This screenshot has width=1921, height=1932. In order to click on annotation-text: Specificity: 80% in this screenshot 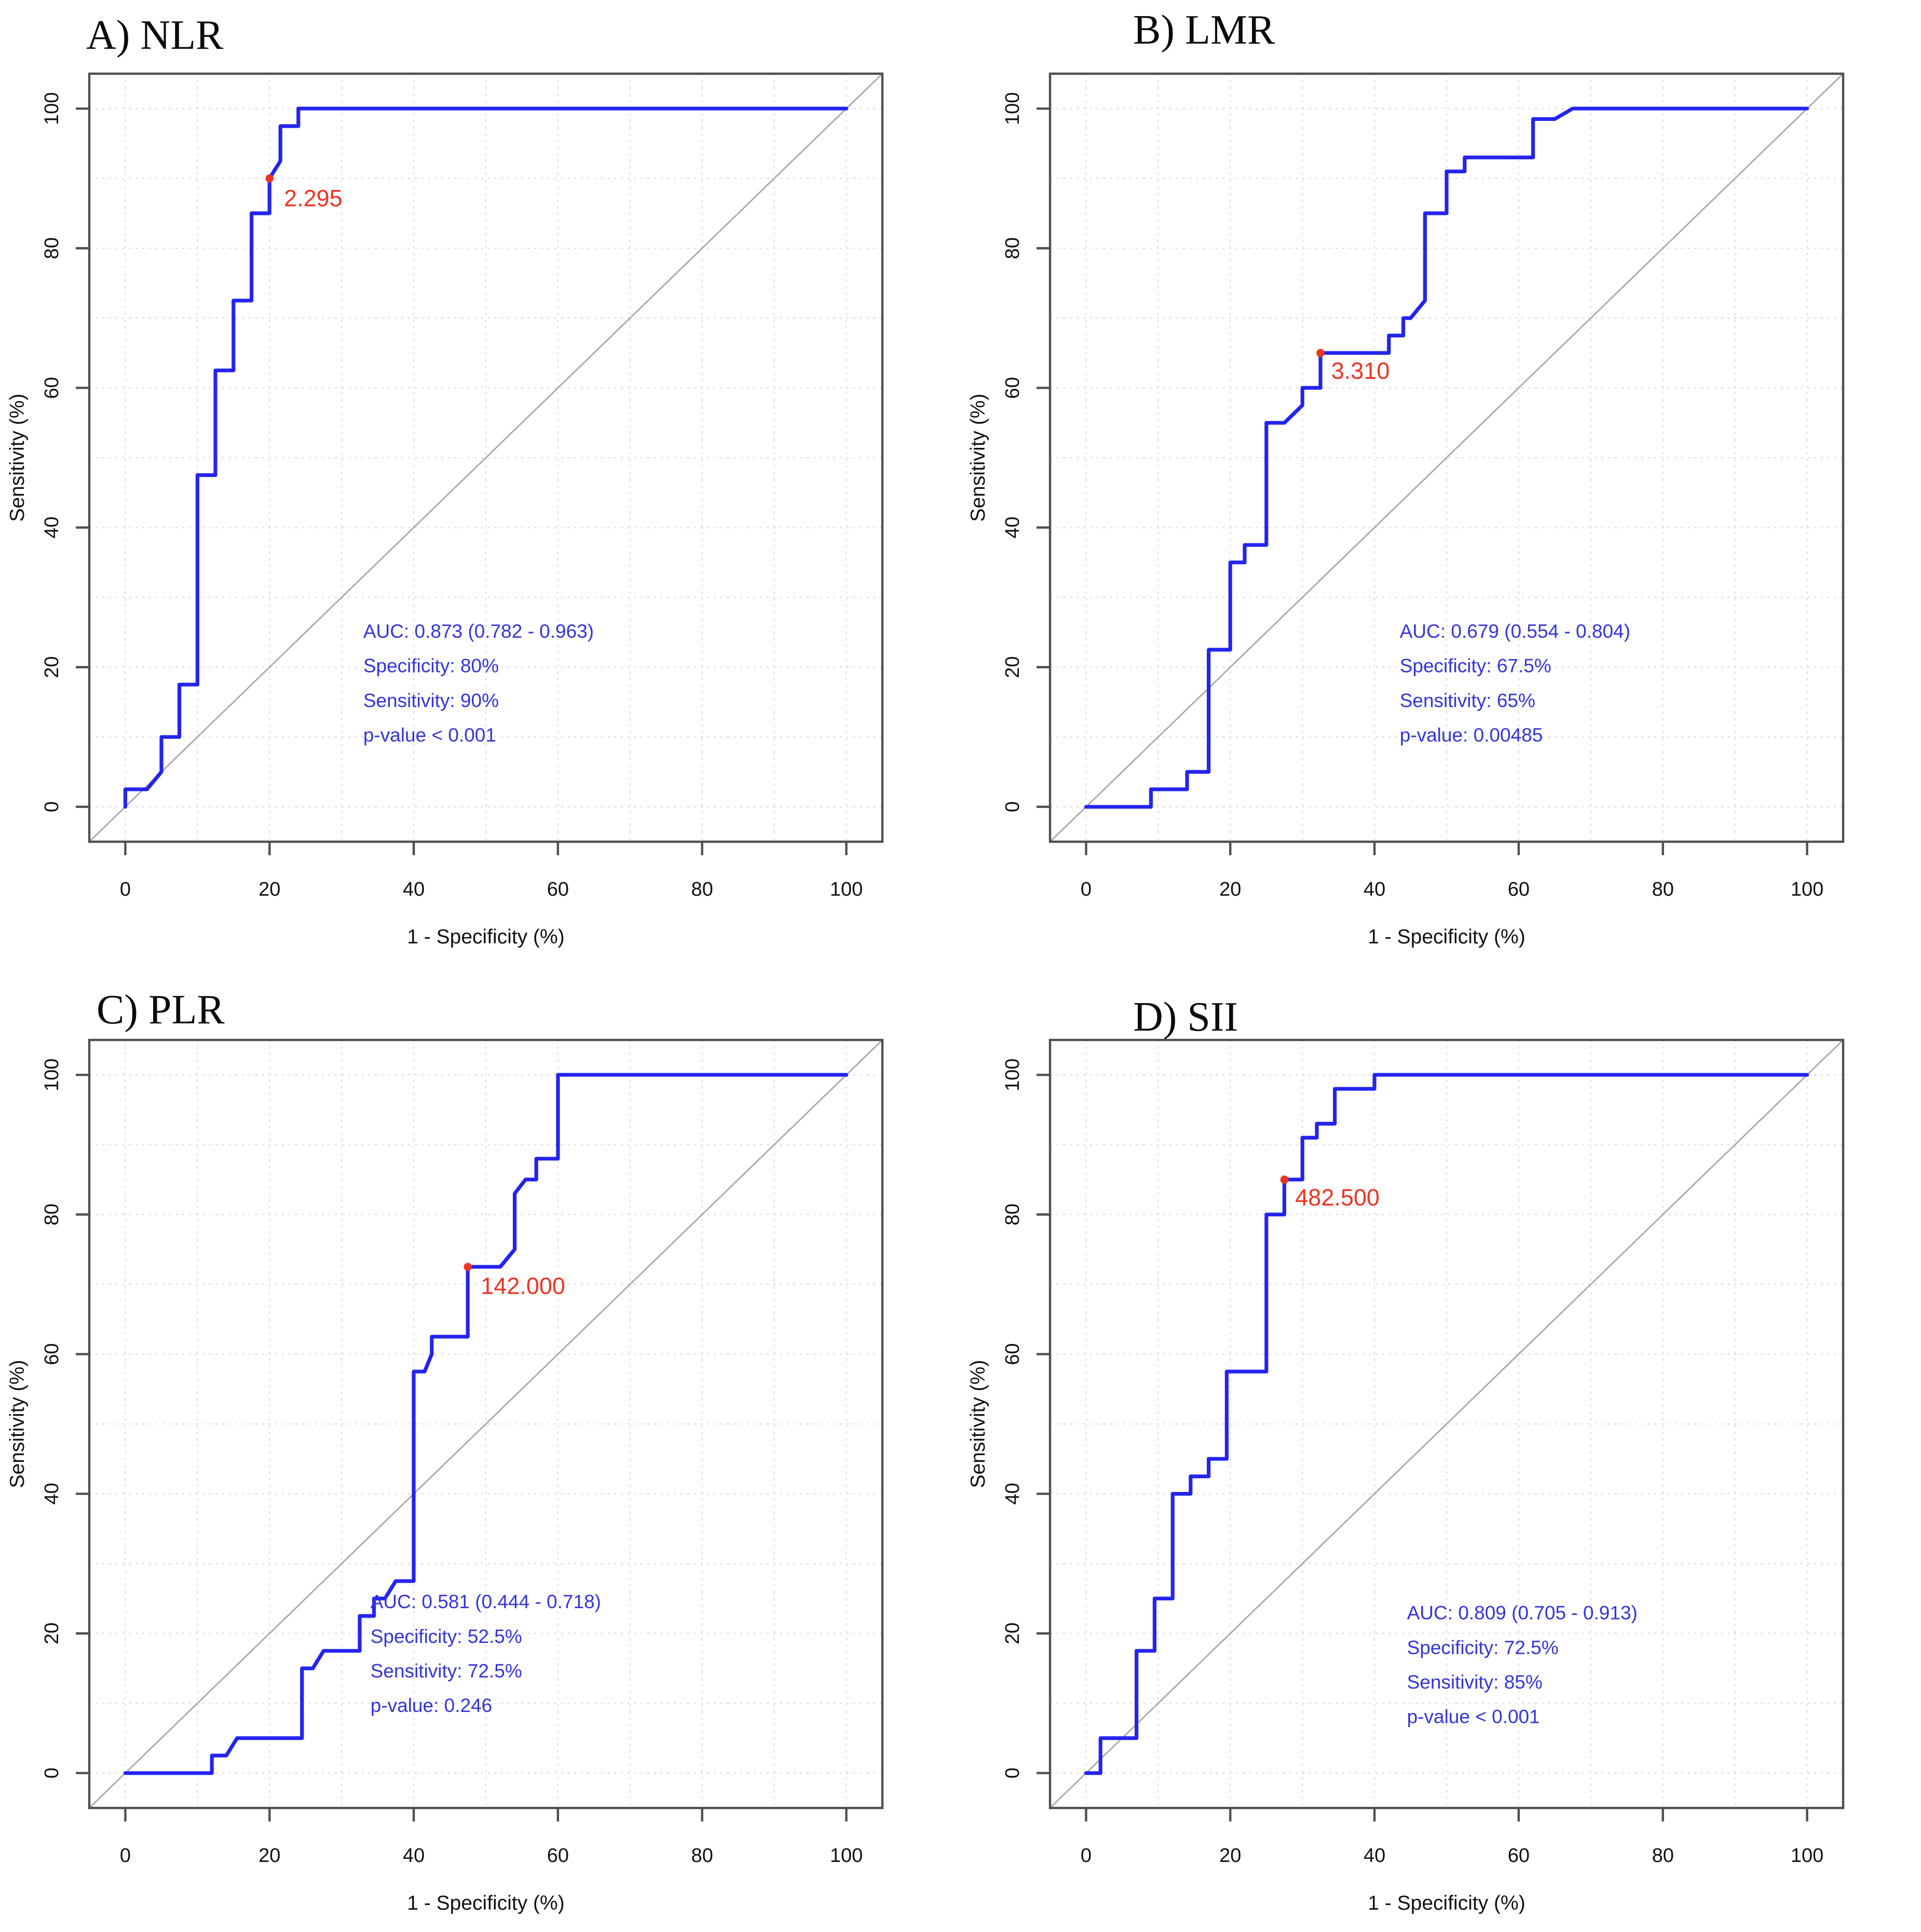, I will do `click(431, 666)`.